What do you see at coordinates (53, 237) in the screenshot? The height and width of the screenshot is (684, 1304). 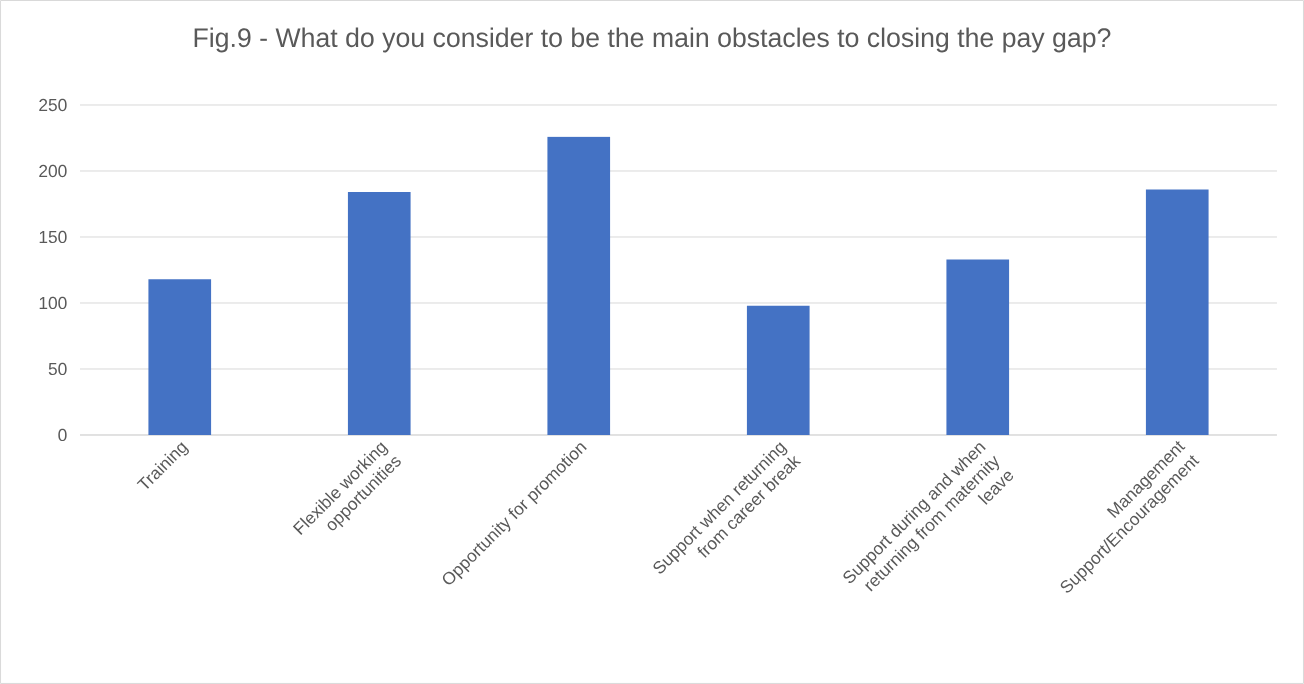 I see `y-tick-label: 150` at bounding box center [53, 237].